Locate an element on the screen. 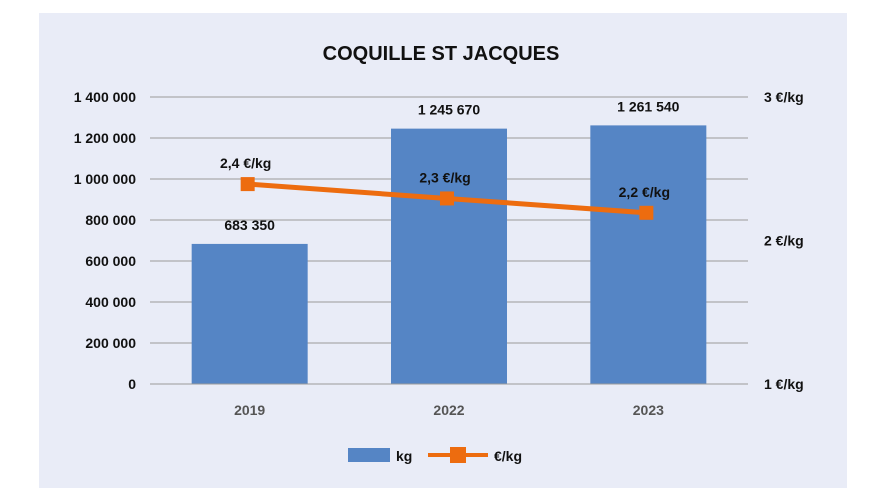 This screenshot has width=886, height=502. bar-value-label: 1 261 540 is located at coordinates (648, 106).